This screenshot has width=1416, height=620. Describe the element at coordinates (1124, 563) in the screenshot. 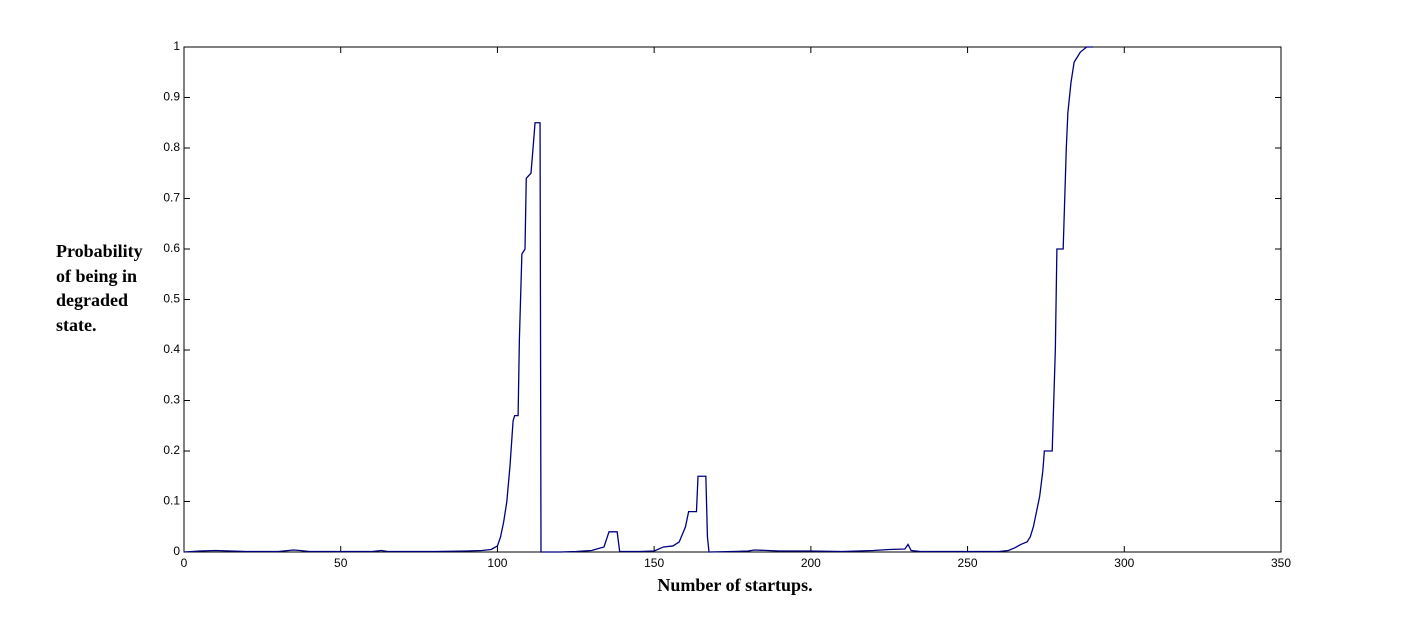

I see `x-tick-label: 300` at that location.